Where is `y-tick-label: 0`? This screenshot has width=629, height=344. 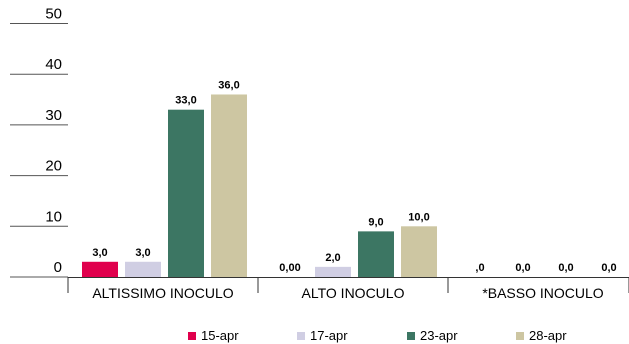
y-tick-label: 0 is located at coordinates (58, 267).